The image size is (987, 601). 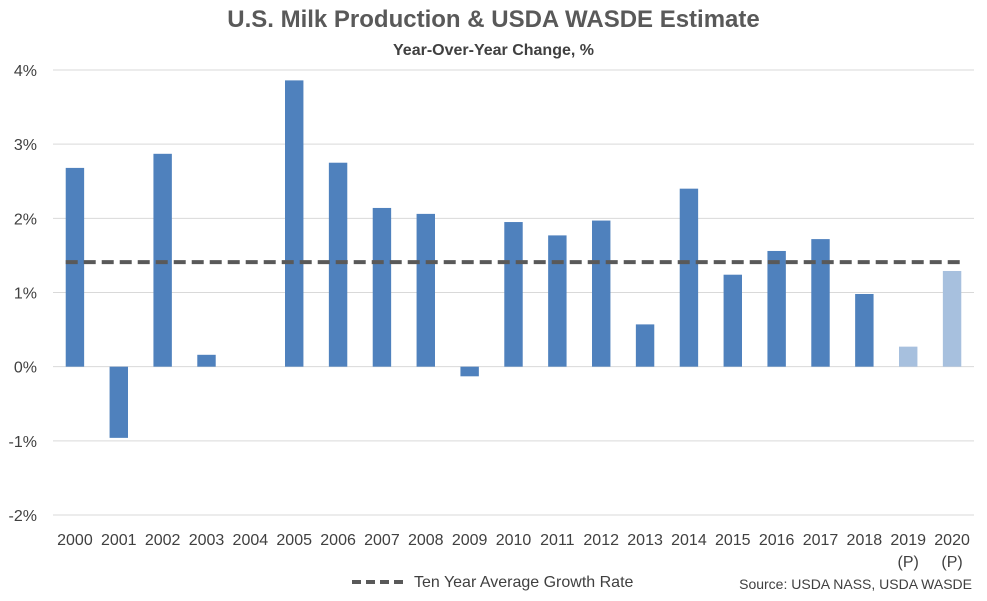 What do you see at coordinates (23, 516) in the screenshot?
I see `y-tick-label: -2%` at bounding box center [23, 516].